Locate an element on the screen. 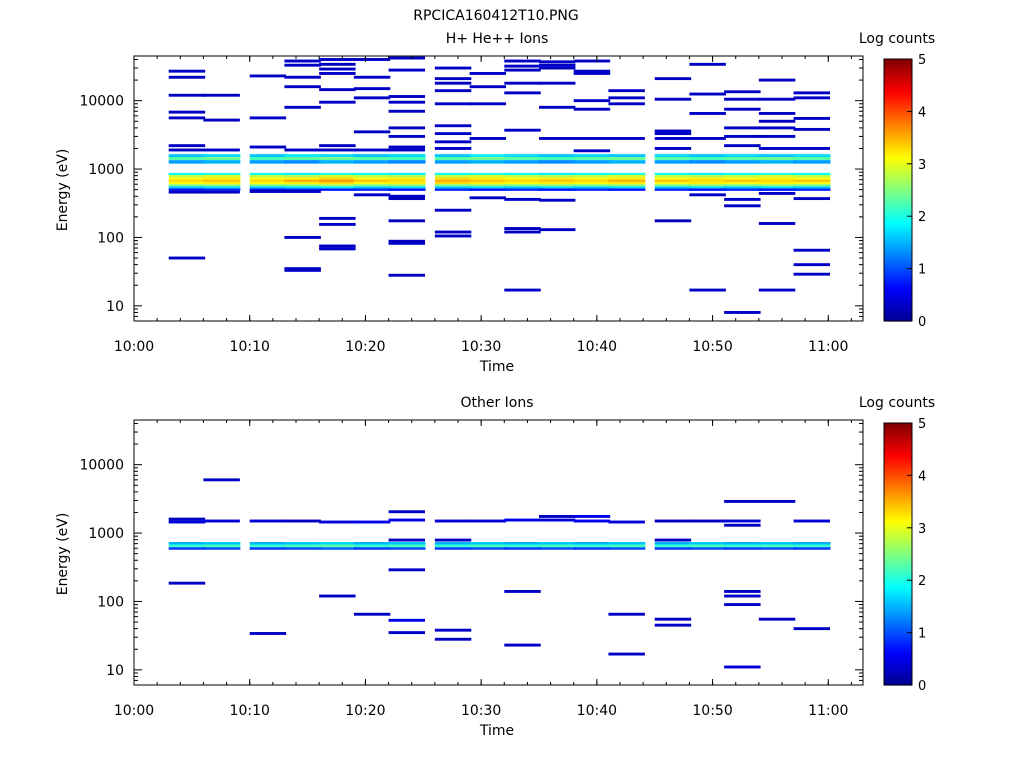 This screenshot has width=1024, height=768. colorbar-tick-label: 3 is located at coordinates (922, 529).